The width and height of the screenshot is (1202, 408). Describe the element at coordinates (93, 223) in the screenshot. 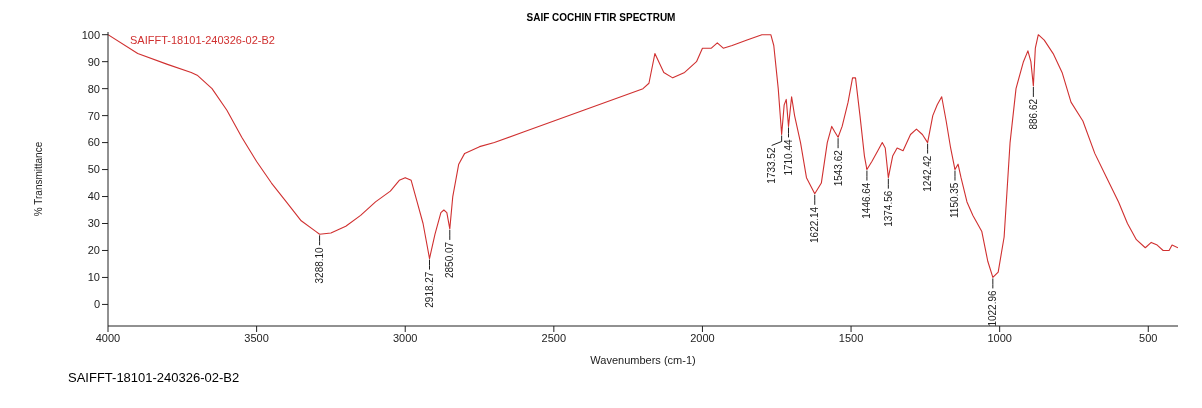

I see `y-tick-label: 30` at that location.